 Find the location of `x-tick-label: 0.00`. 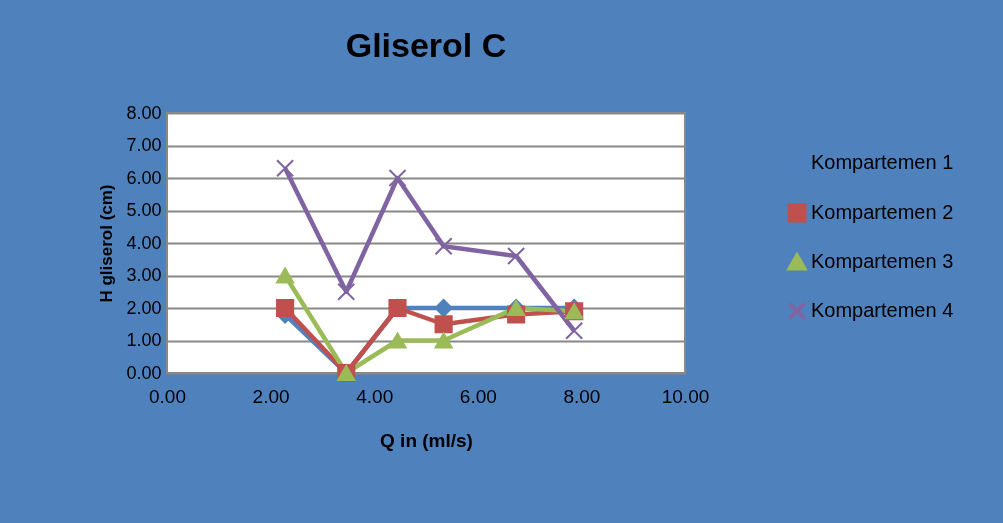

x-tick-label: 0.00 is located at coordinates (167, 396).